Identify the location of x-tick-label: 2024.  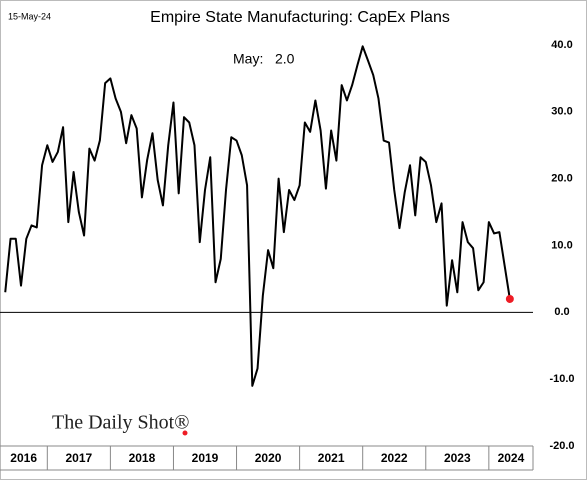
(511, 458).